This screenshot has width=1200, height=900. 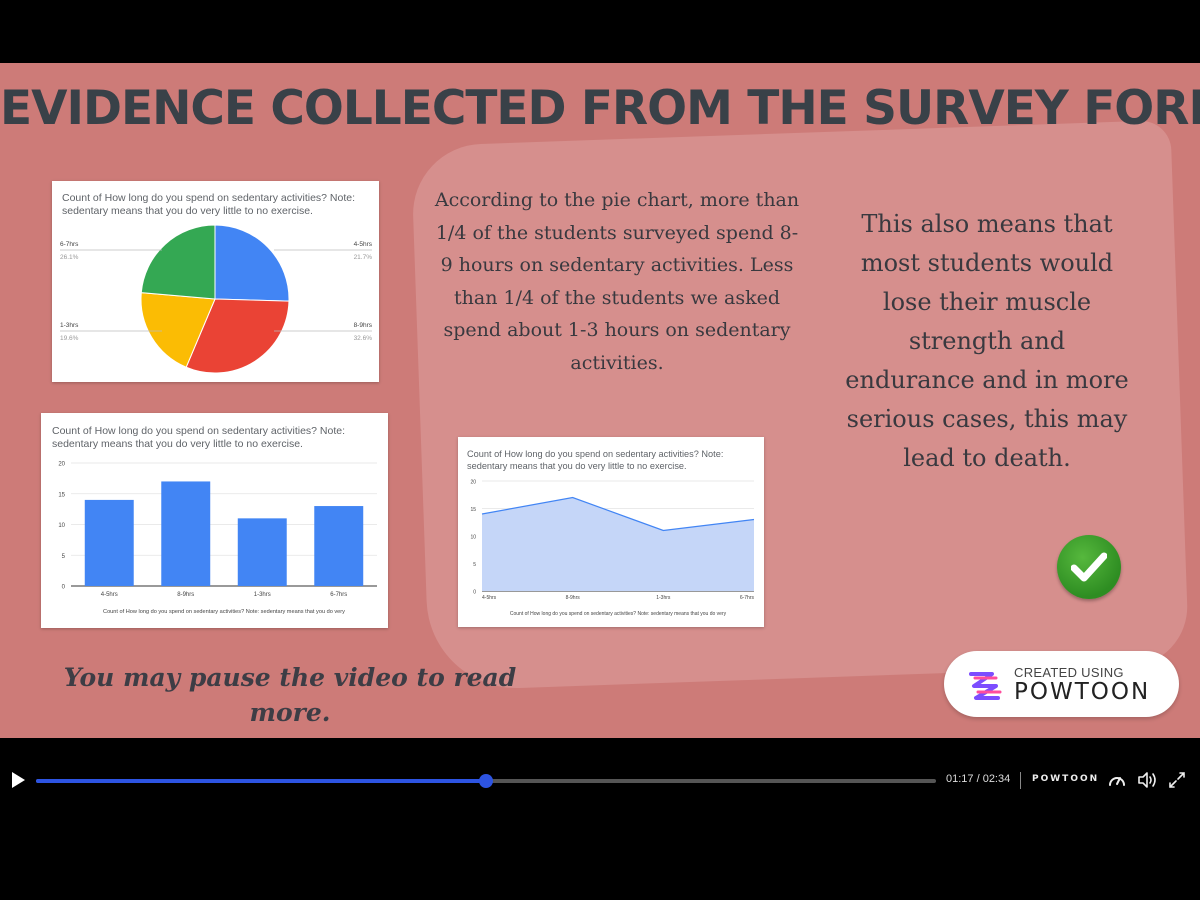 What do you see at coordinates (1082, 692) in the screenshot?
I see `badge-brand: POWTOON` at bounding box center [1082, 692].